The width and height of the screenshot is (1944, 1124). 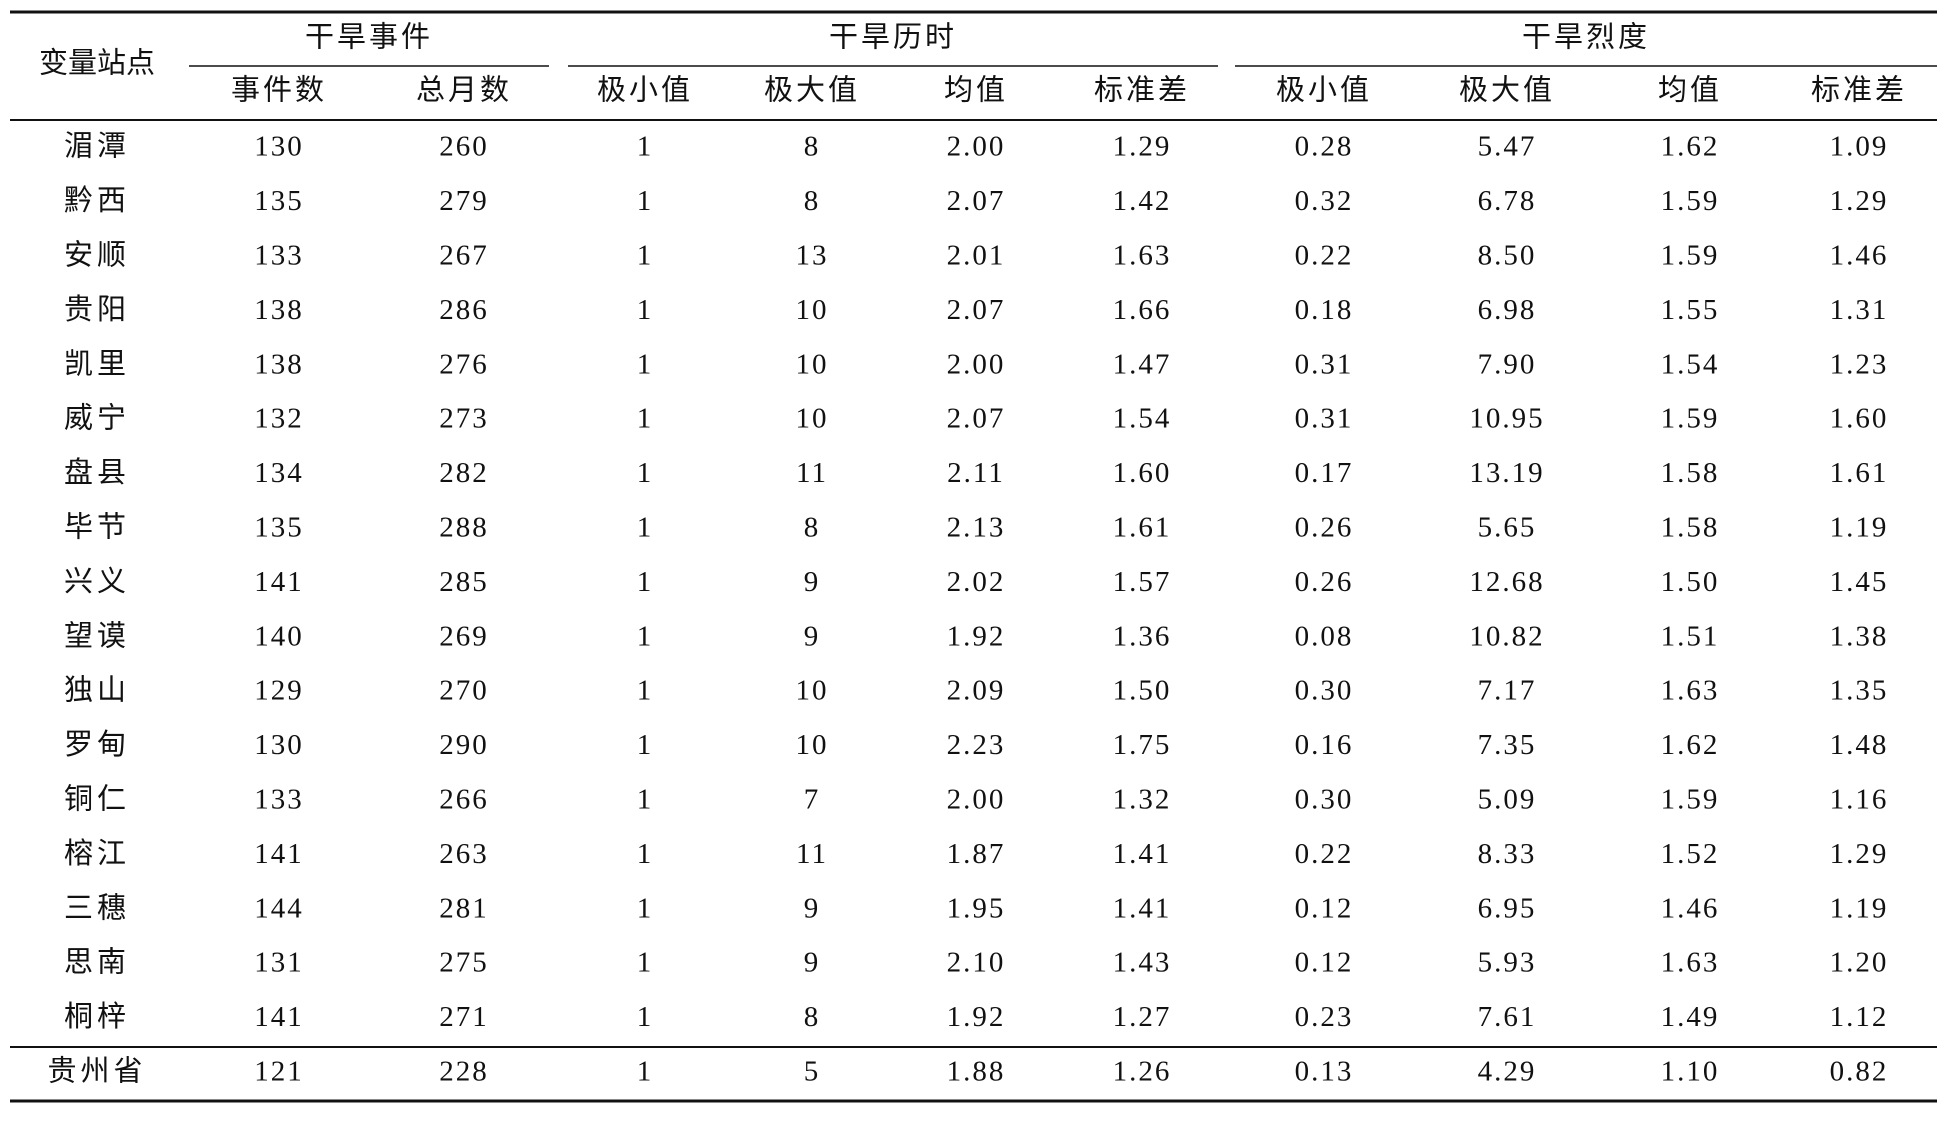 I want to click on value-cell: 260, so click(x=464, y=147).